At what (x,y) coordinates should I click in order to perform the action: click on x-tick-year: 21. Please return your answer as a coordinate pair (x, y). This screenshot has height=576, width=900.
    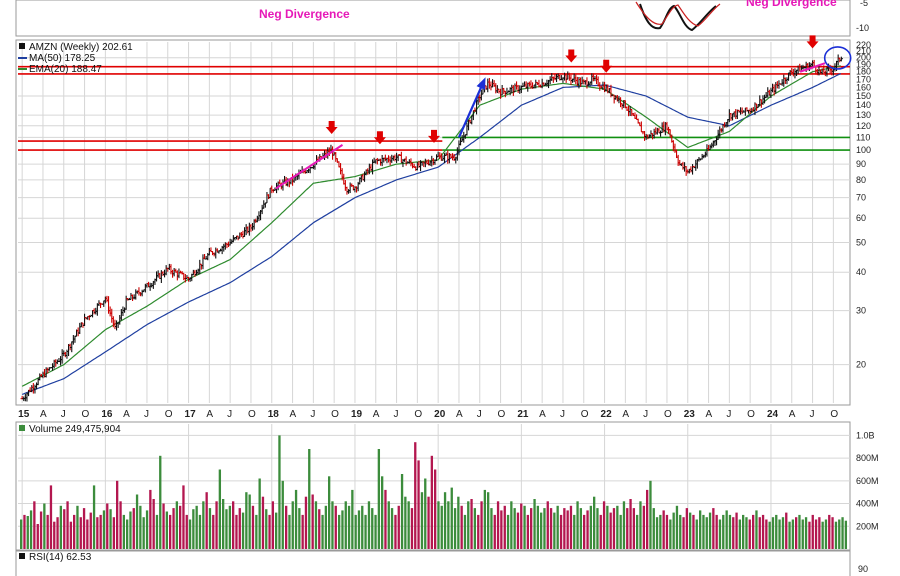
    Looking at the image, I should click on (523, 414).